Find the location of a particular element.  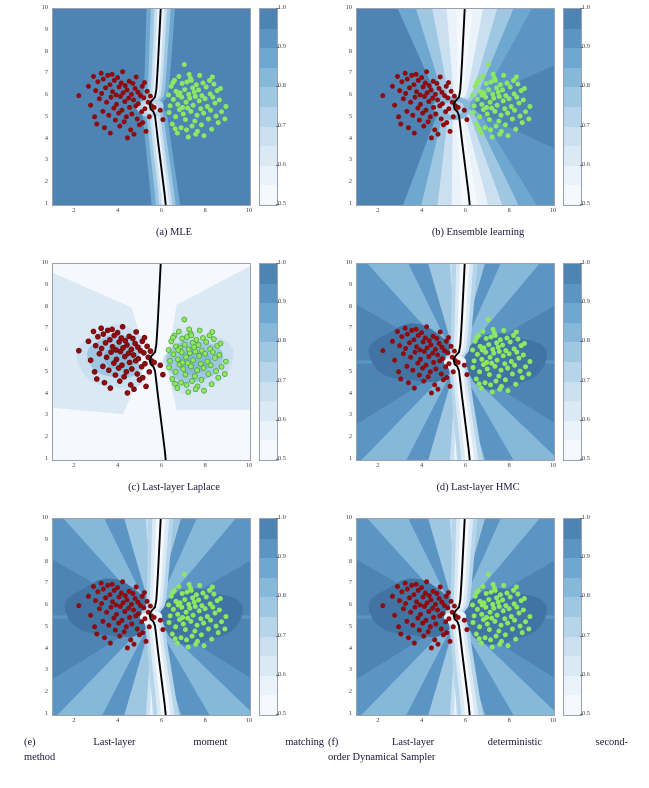

panel-plot-wrapper: 1 2 3 4 5 6 7 8 9 10 2 4 6 8 10 1.0 0.9 0.8 0.7 0.6 0.5 is located at coordinates (478, 623).